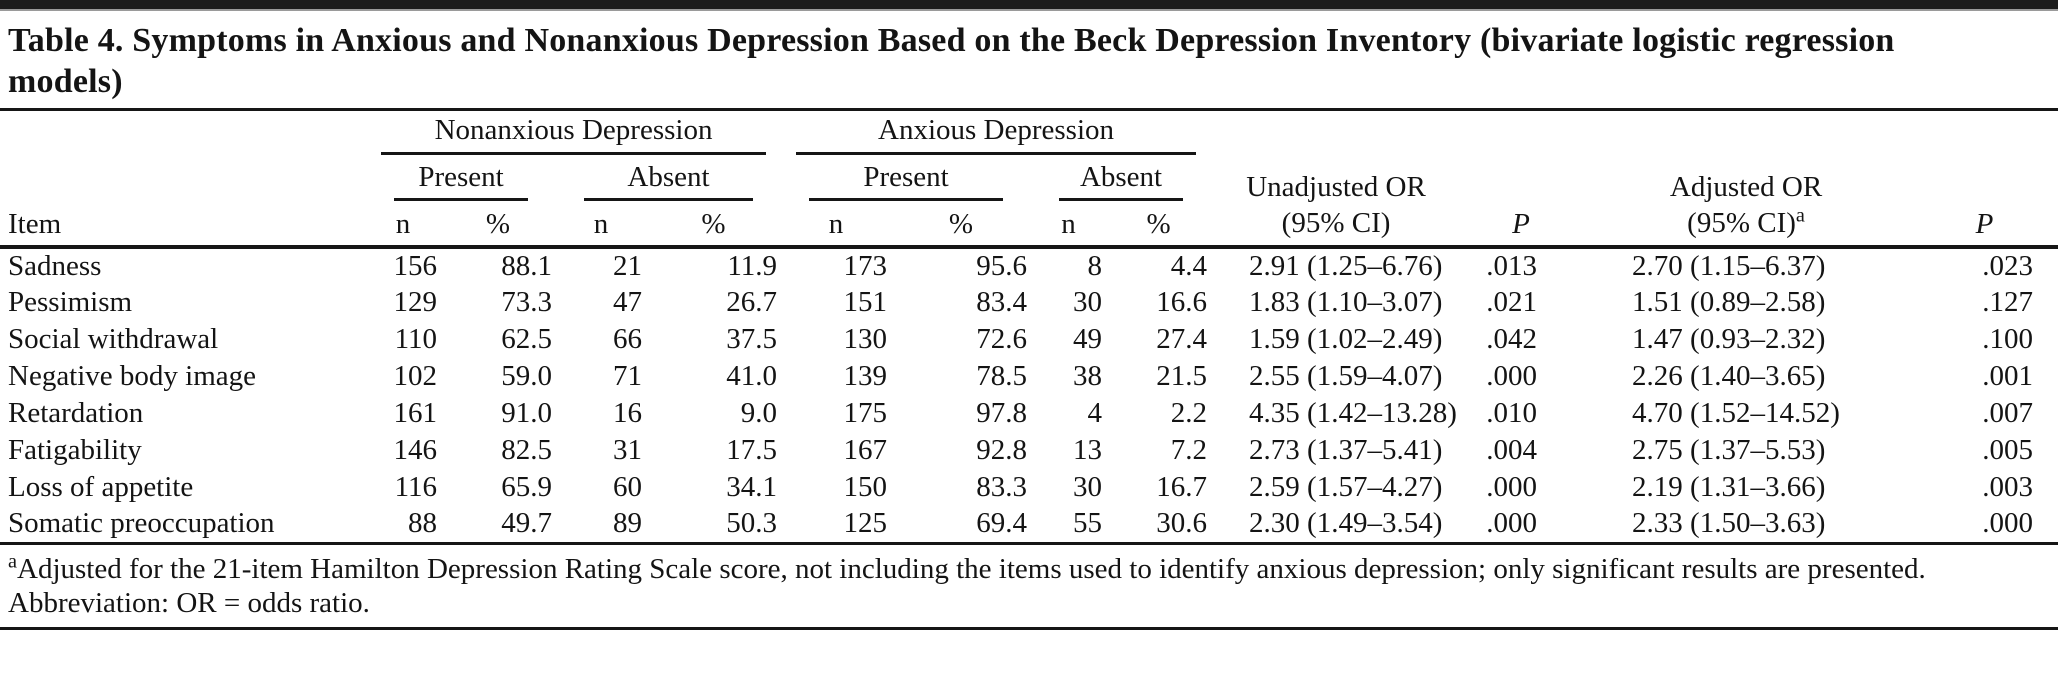  I want to click on p-value-header-unadjusted: P, so click(1521, 224).